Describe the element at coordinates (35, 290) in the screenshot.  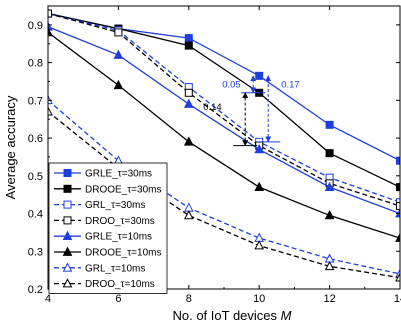
I see `y-tick-label: 0.2` at that location.